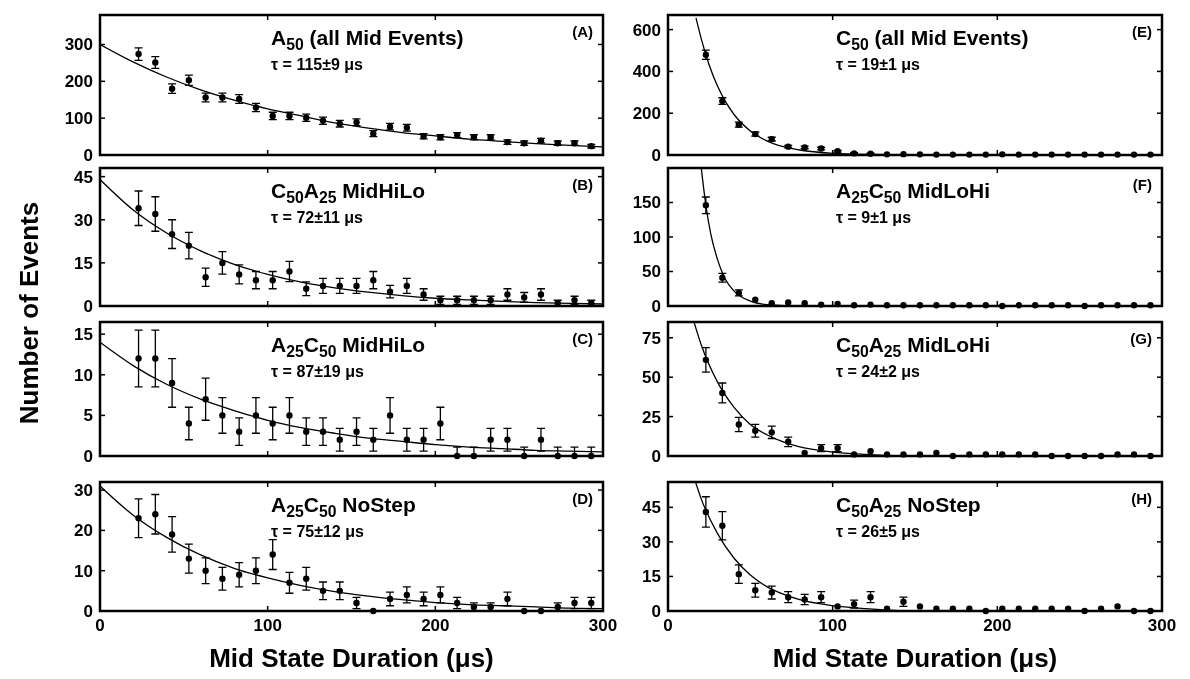 This screenshot has height=679, width=1190. I want to click on annotation: (C), so click(582, 338).